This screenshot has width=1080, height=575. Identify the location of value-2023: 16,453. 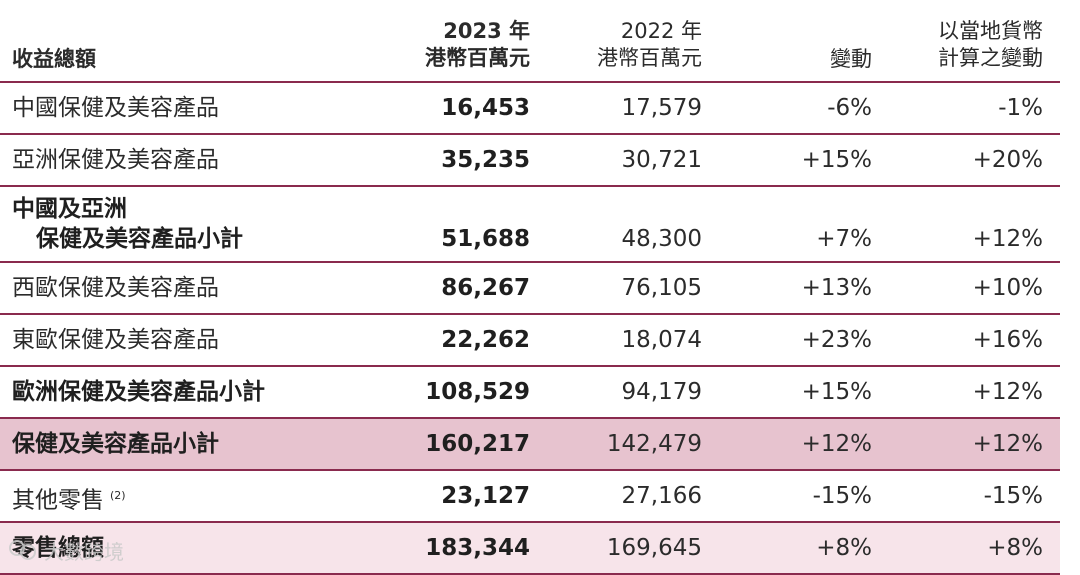
(485, 108).